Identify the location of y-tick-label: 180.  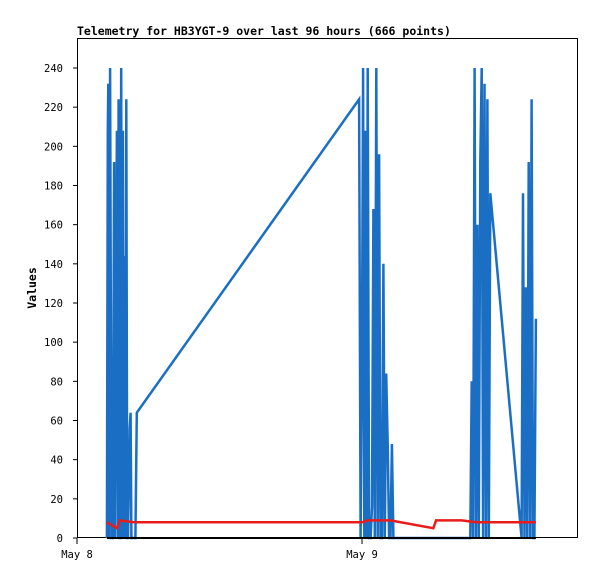
(53, 187).